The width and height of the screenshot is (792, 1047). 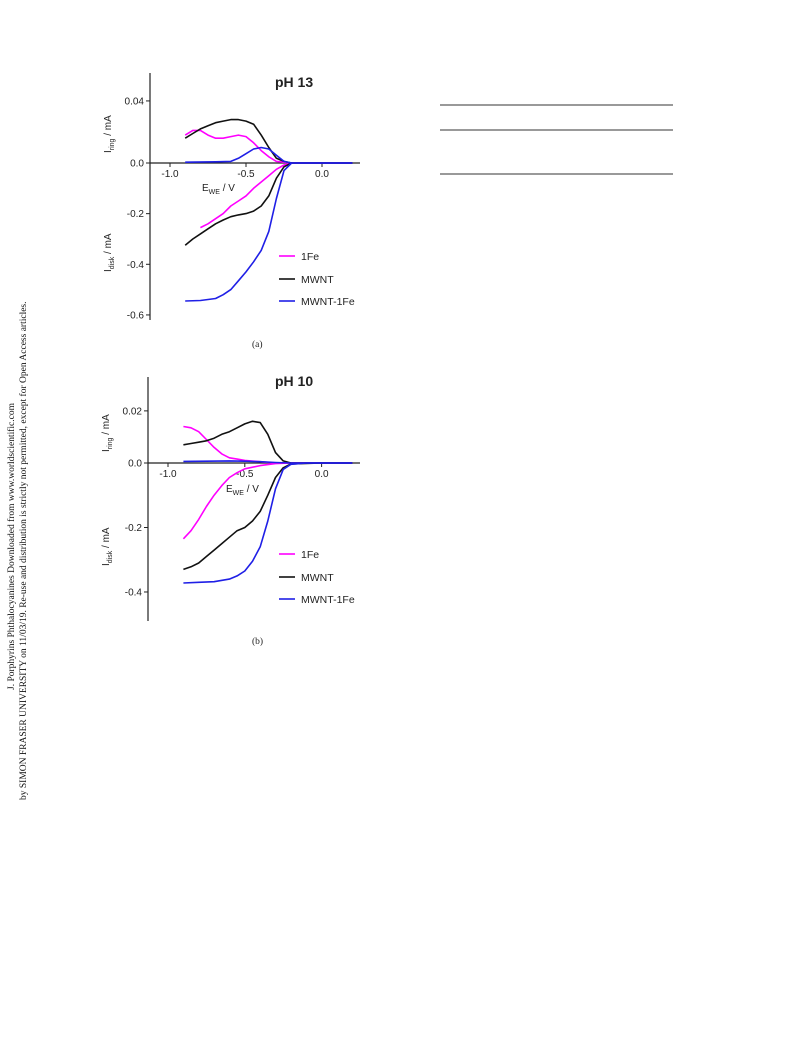 I want to click on panel-b-legend: 1Fe MWNT MWNT-1Fe, so click(x=317, y=577).